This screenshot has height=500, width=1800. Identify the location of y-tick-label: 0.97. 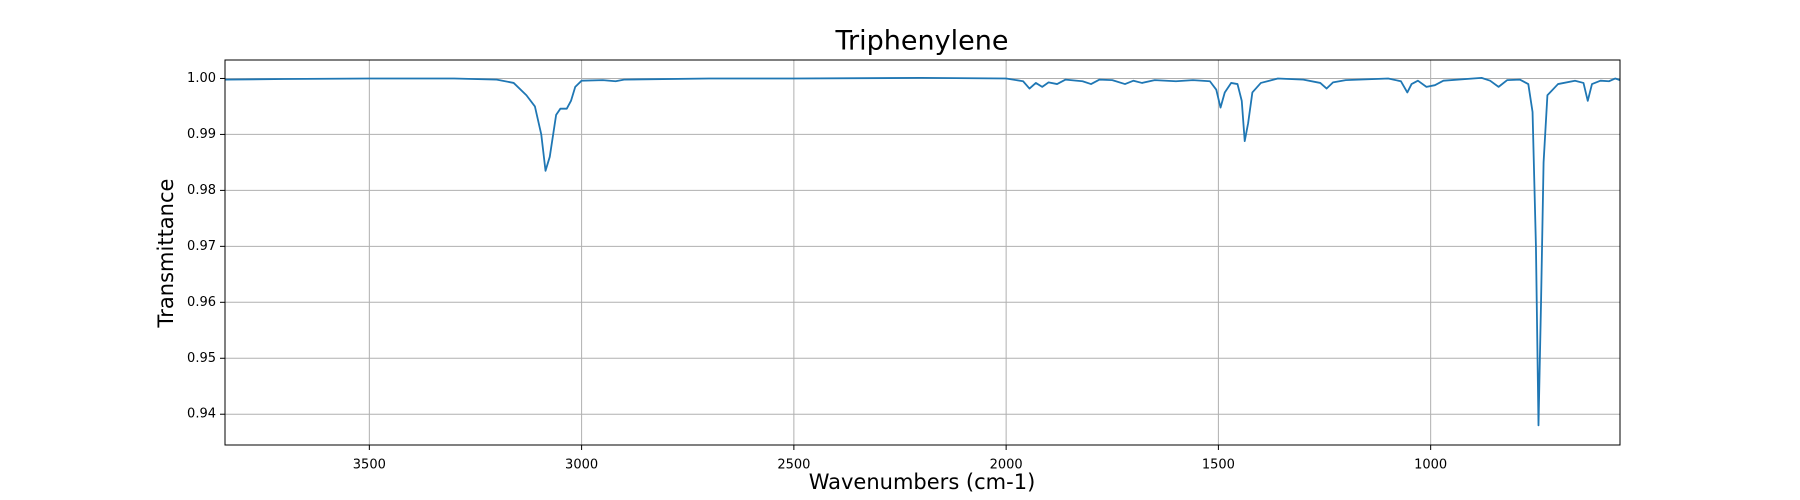
(201, 246).